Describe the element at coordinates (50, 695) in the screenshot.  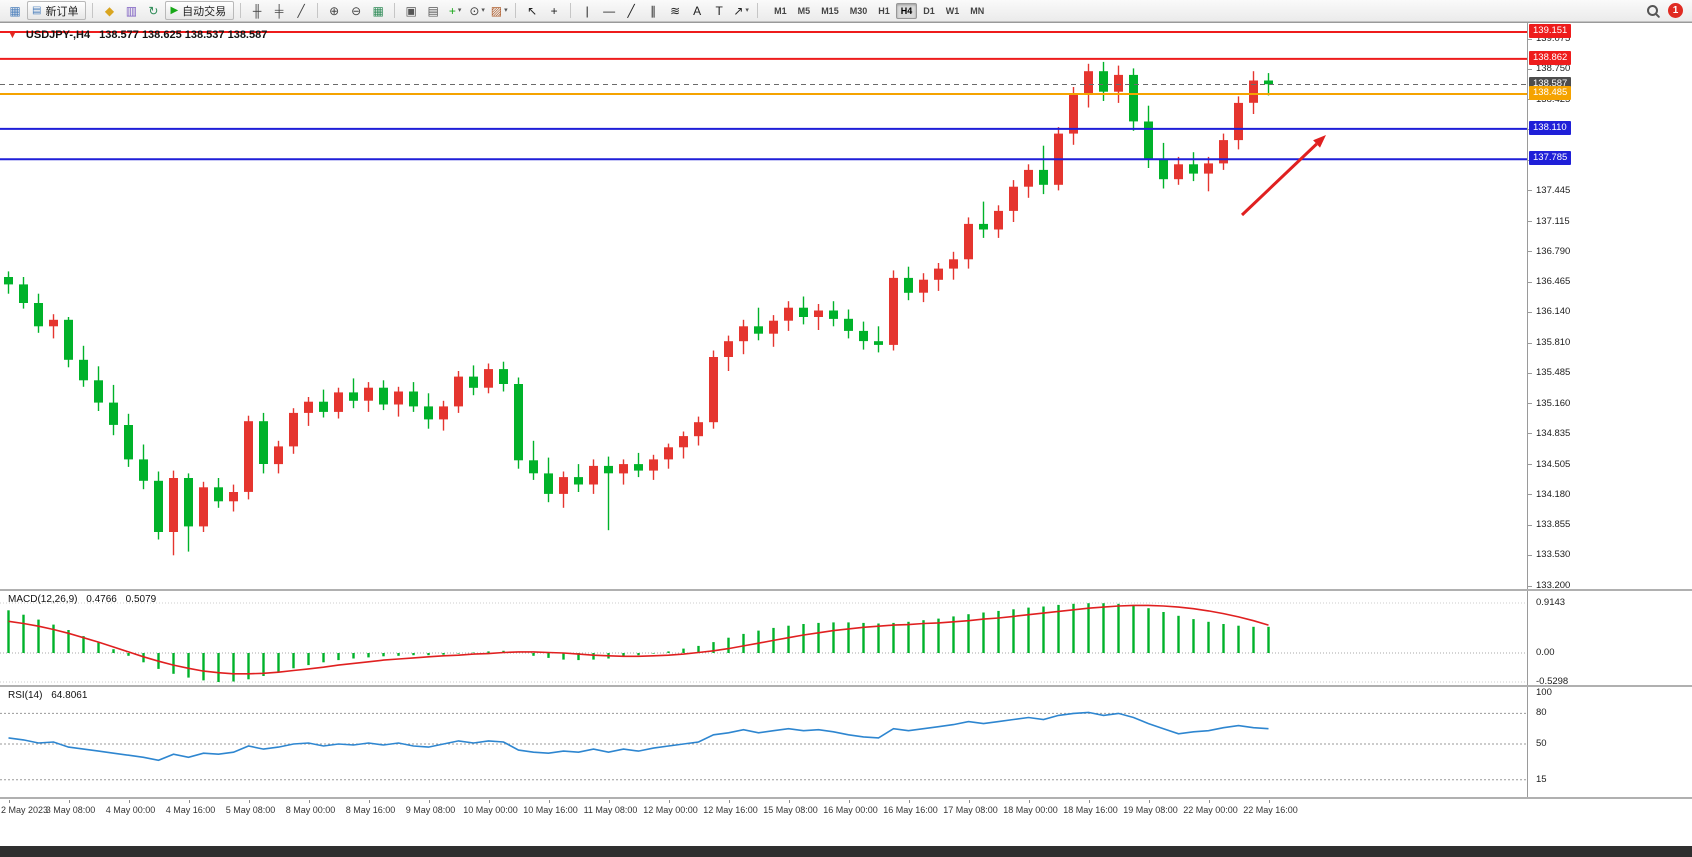
I see `rsi-label: RSI(14) 64.8061` at that location.